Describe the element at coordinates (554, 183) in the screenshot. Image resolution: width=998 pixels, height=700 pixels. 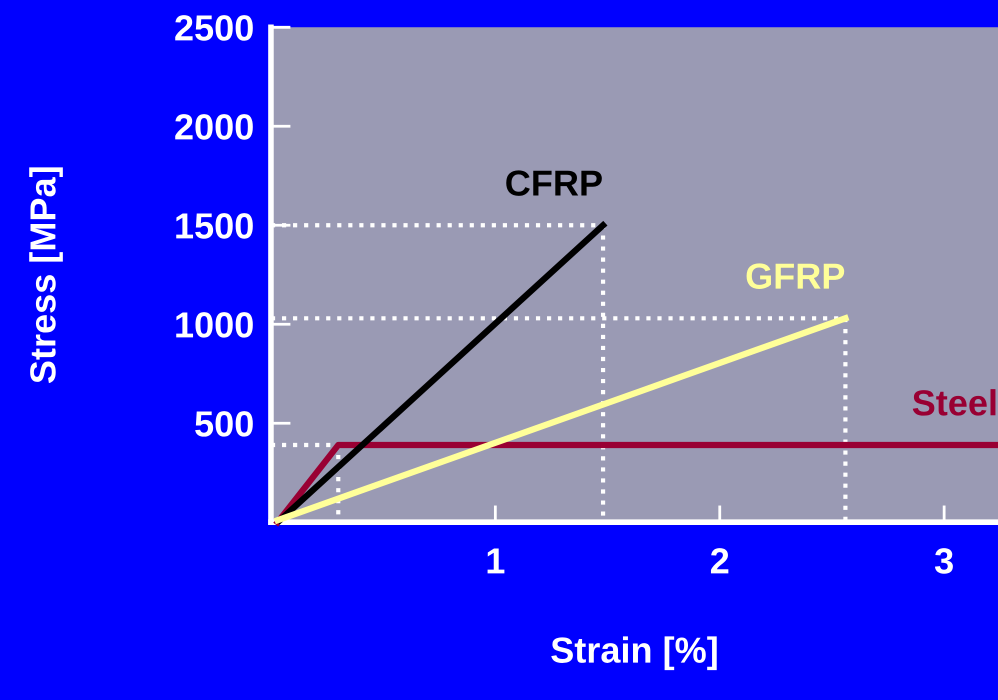
I see `series-label: CFRP` at that location.